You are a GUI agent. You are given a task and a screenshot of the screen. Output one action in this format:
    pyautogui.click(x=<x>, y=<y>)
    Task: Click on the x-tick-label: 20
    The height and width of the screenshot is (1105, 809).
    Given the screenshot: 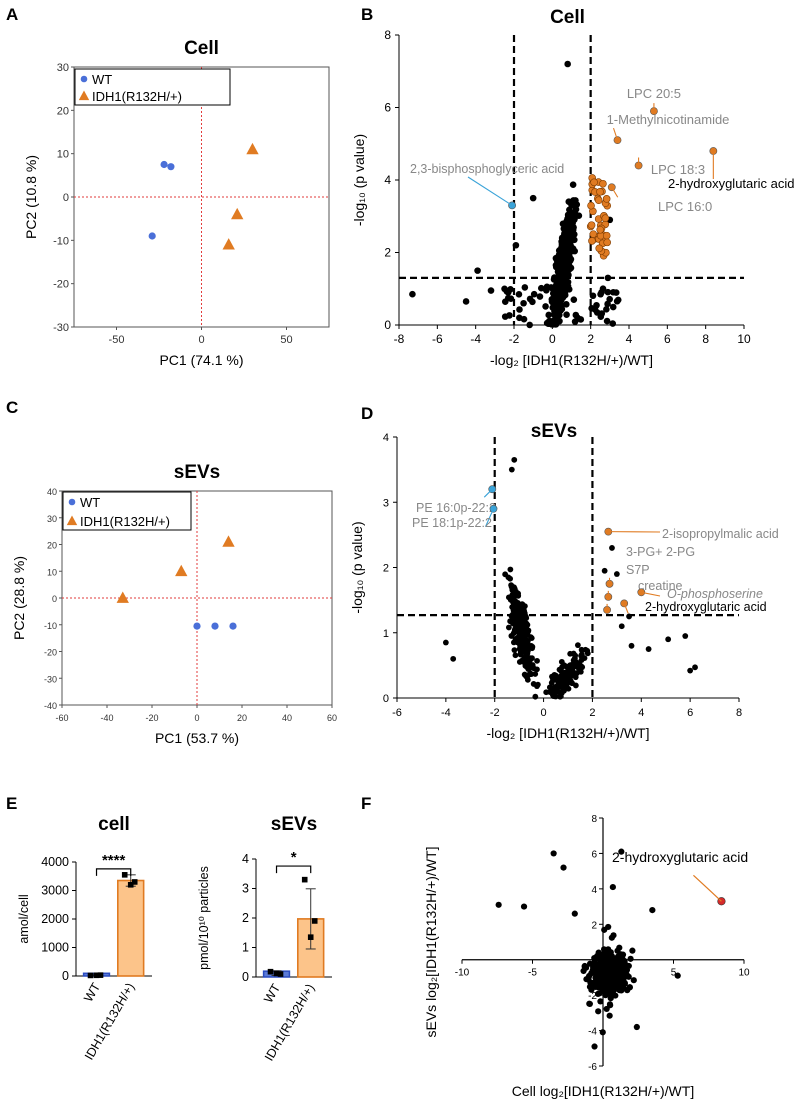 What is the action you would take?
    pyautogui.click(x=242, y=718)
    